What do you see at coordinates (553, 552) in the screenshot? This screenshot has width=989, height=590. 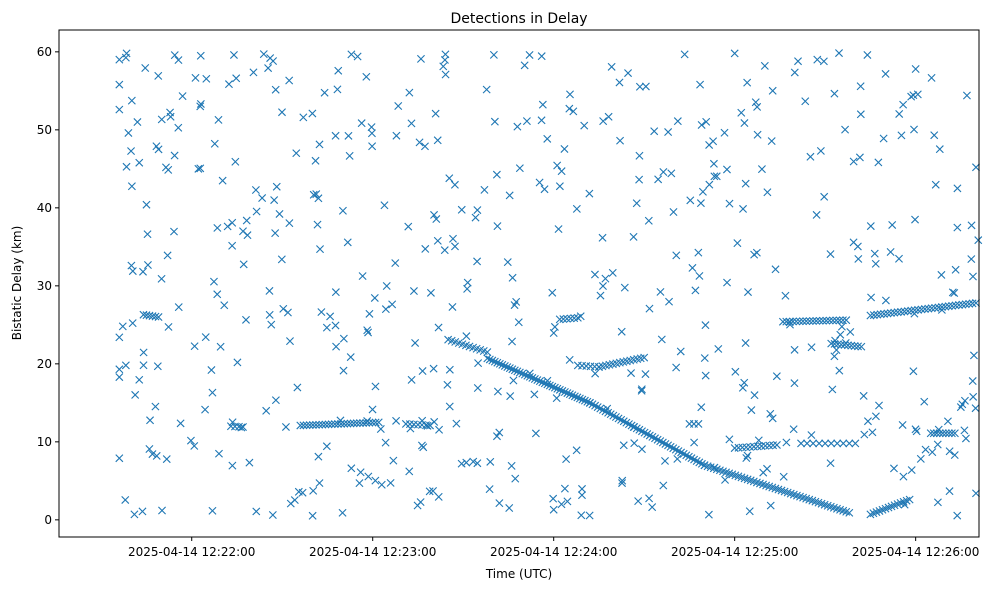 I see `x-tick-label: 2025-04-14 12:24:00` at bounding box center [553, 552].